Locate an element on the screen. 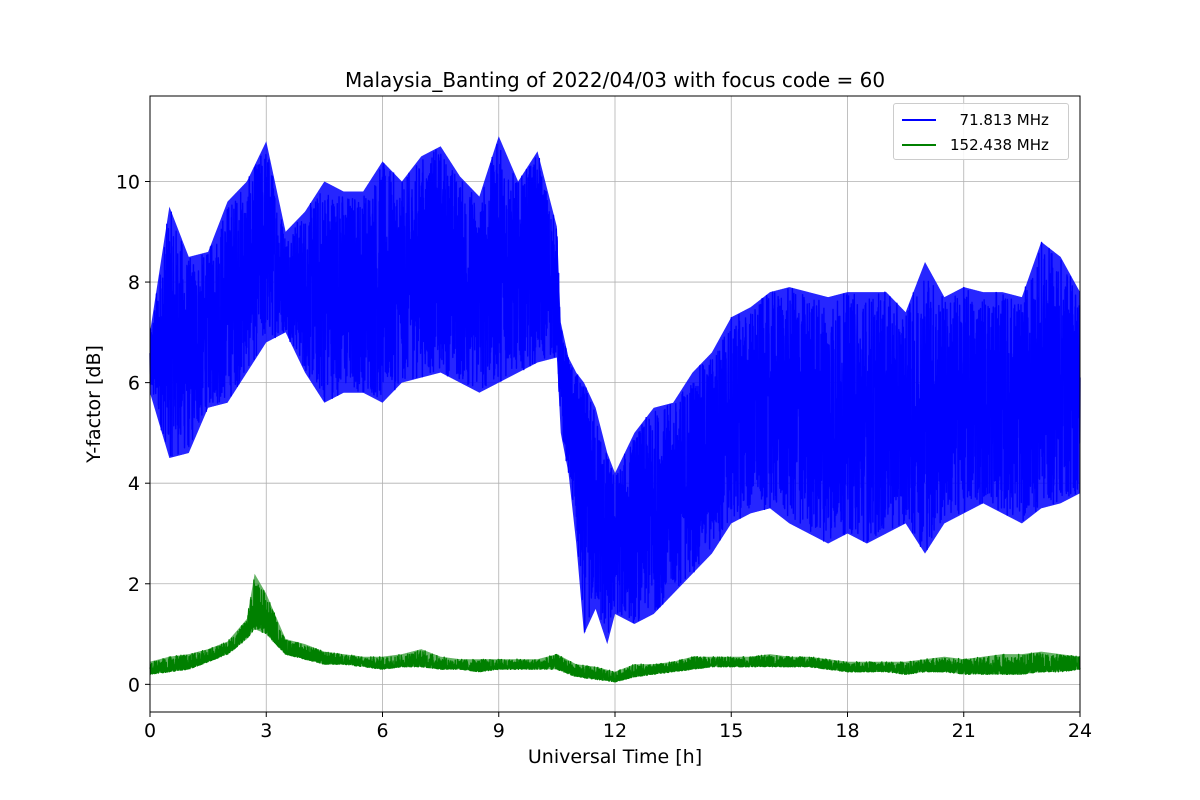 This screenshot has width=1200, height=800. legend: 71.813 MHz 152.438 MHz is located at coordinates (981, 131).